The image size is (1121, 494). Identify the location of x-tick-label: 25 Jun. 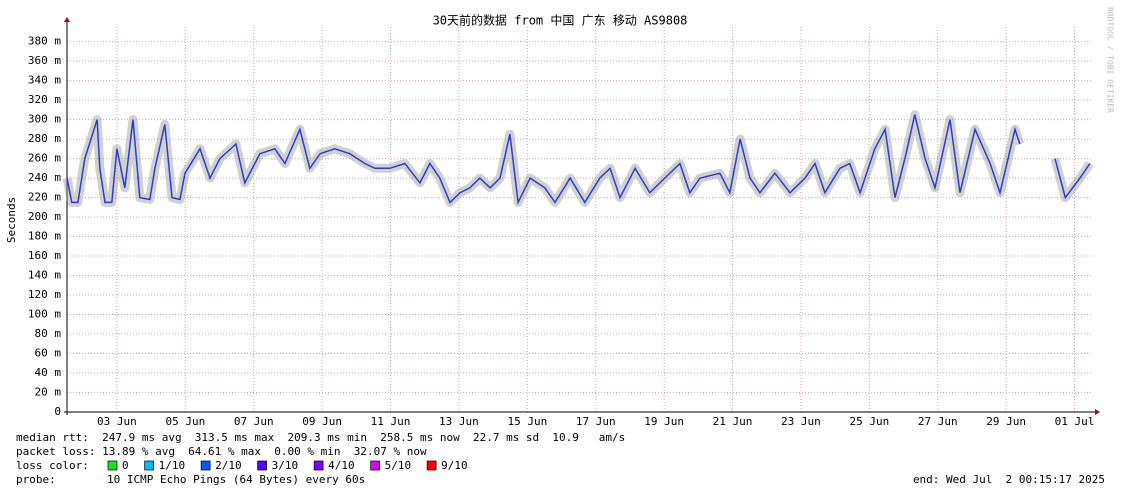
(869, 421).